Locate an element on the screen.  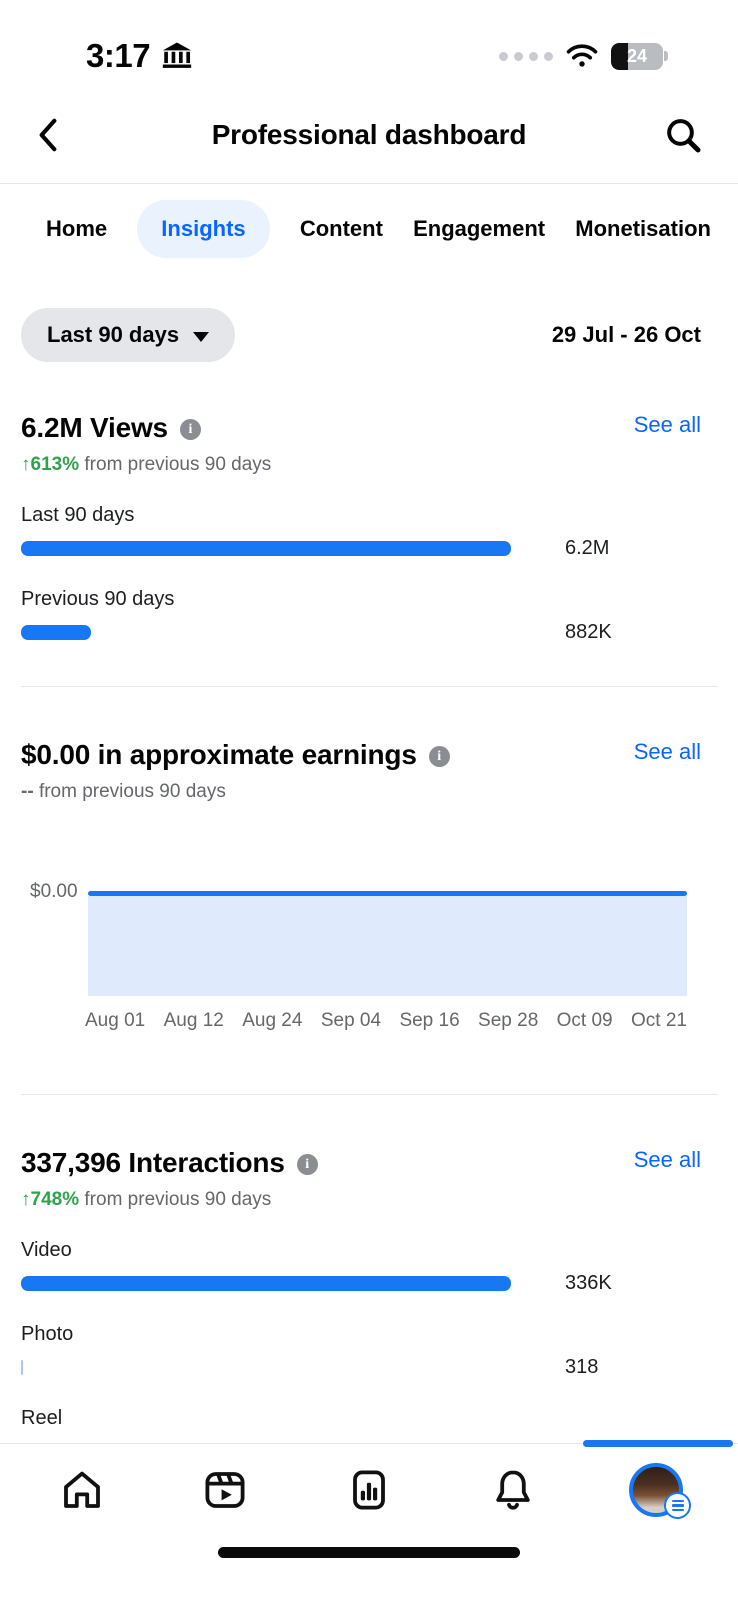
views-delta: ↑613% is located at coordinates (50, 464).